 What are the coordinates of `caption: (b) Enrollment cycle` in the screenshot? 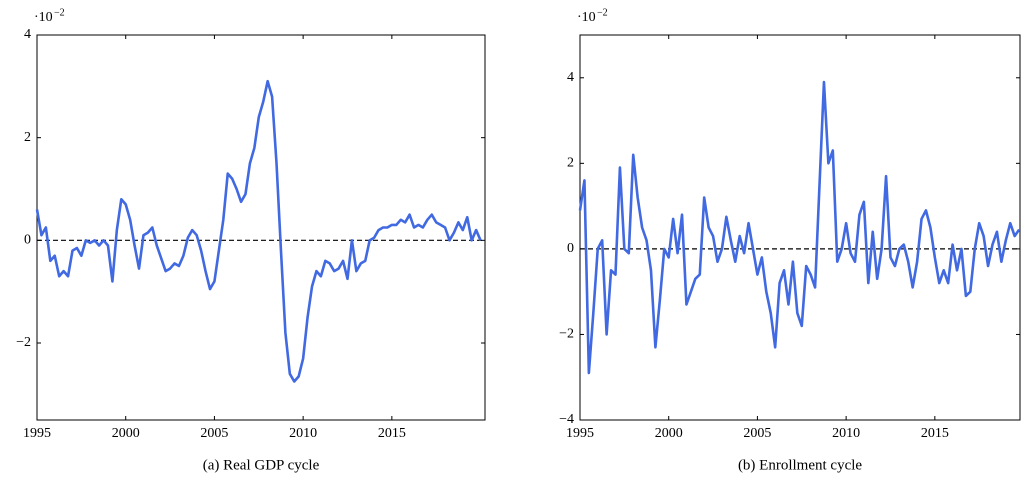 It's located at (800, 465).